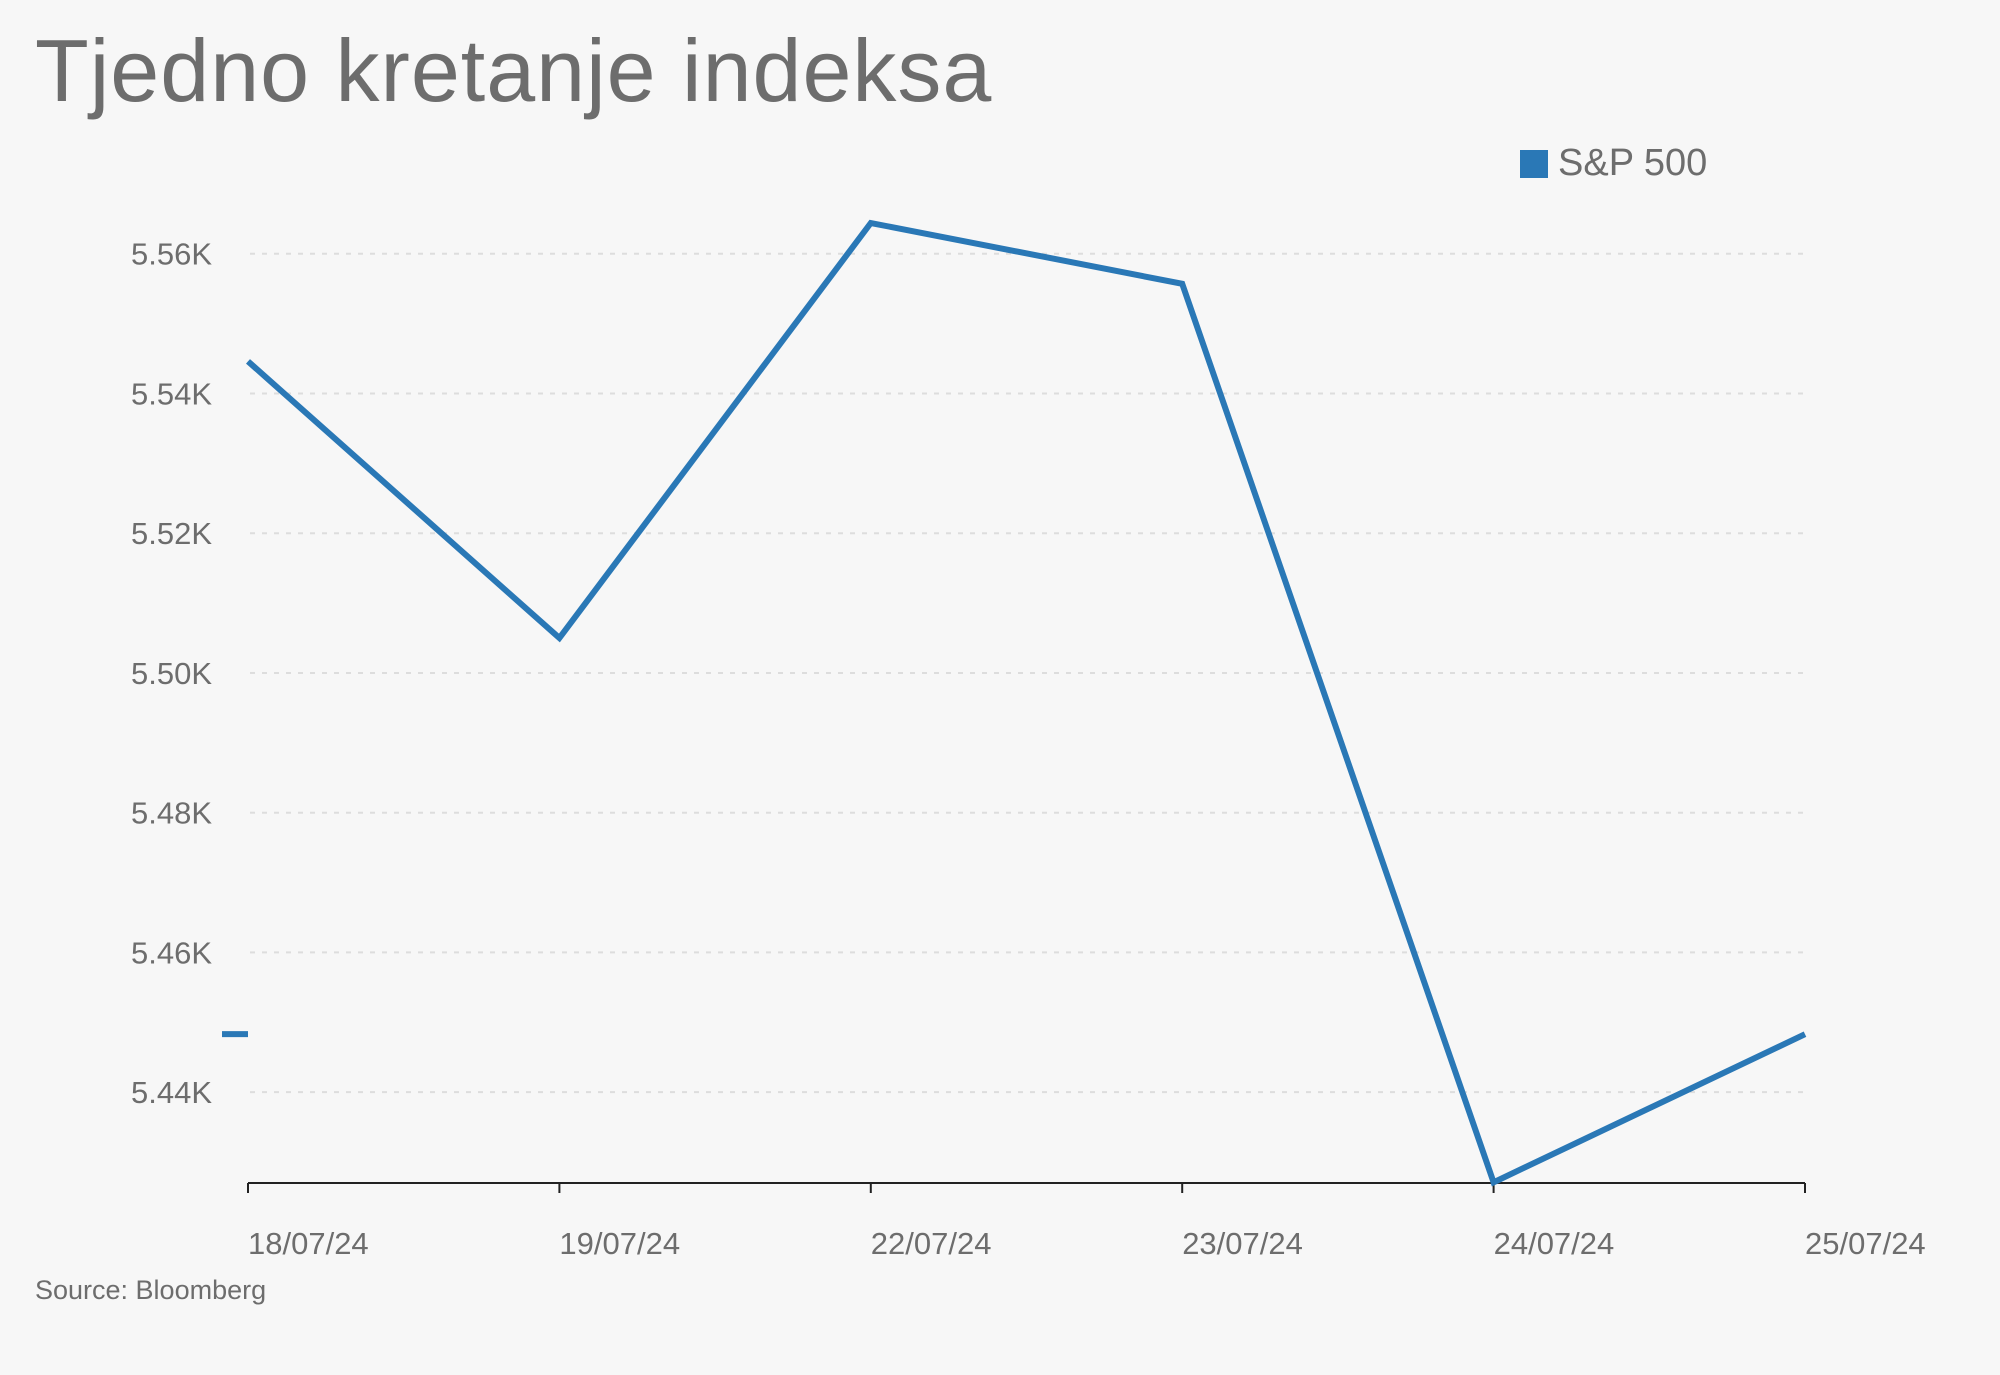  What do you see at coordinates (171, 1092) in the screenshot?
I see `y-tick-label: 5.44K` at bounding box center [171, 1092].